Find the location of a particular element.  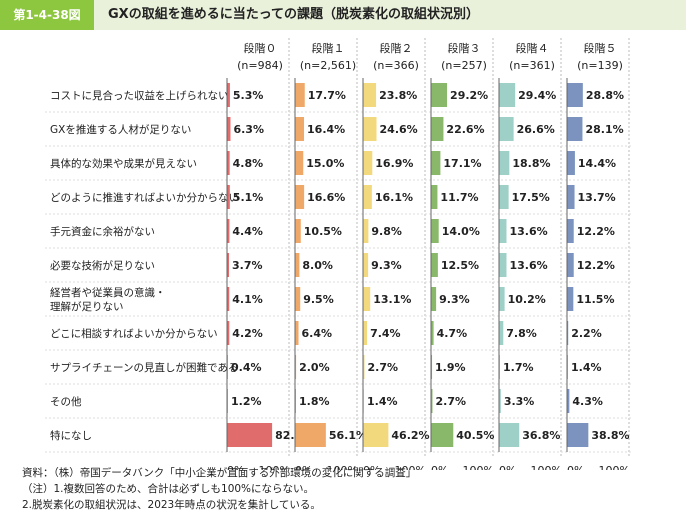

data-label-s3-r10: 40.5% is located at coordinates (475, 435).